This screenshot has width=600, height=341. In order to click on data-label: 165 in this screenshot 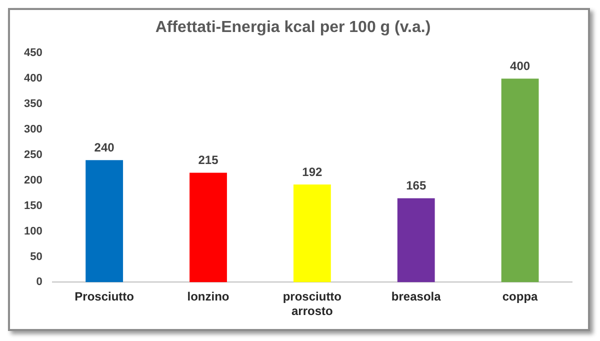, I will do `click(416, 185)`.